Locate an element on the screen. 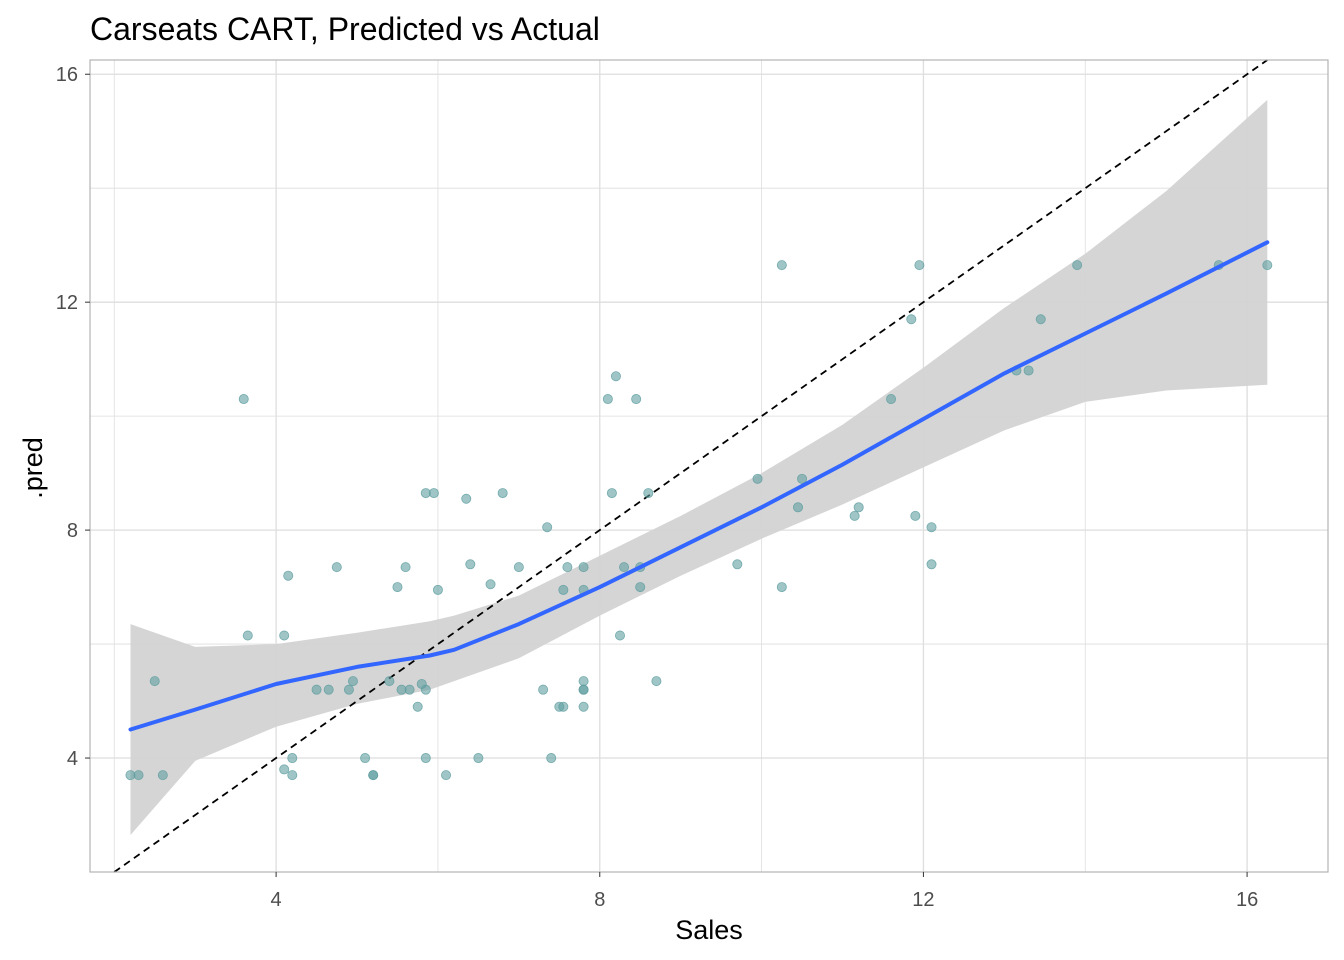  y-axis-title: .pred is located at coordinates (33, 468).